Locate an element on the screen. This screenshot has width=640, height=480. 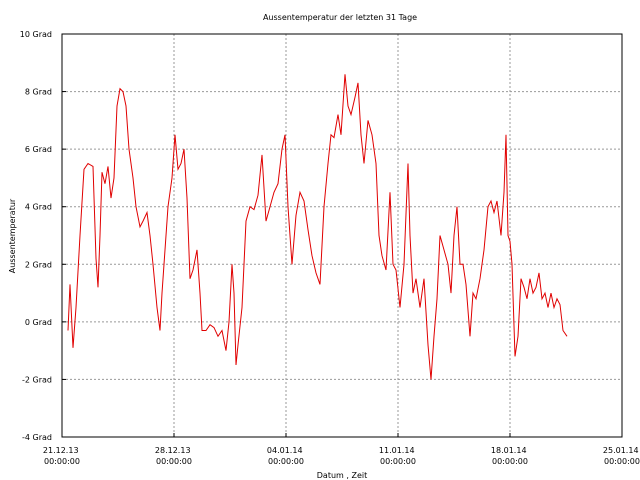
y-tick-label: 10 Grad is located at coordinates (36, 34).